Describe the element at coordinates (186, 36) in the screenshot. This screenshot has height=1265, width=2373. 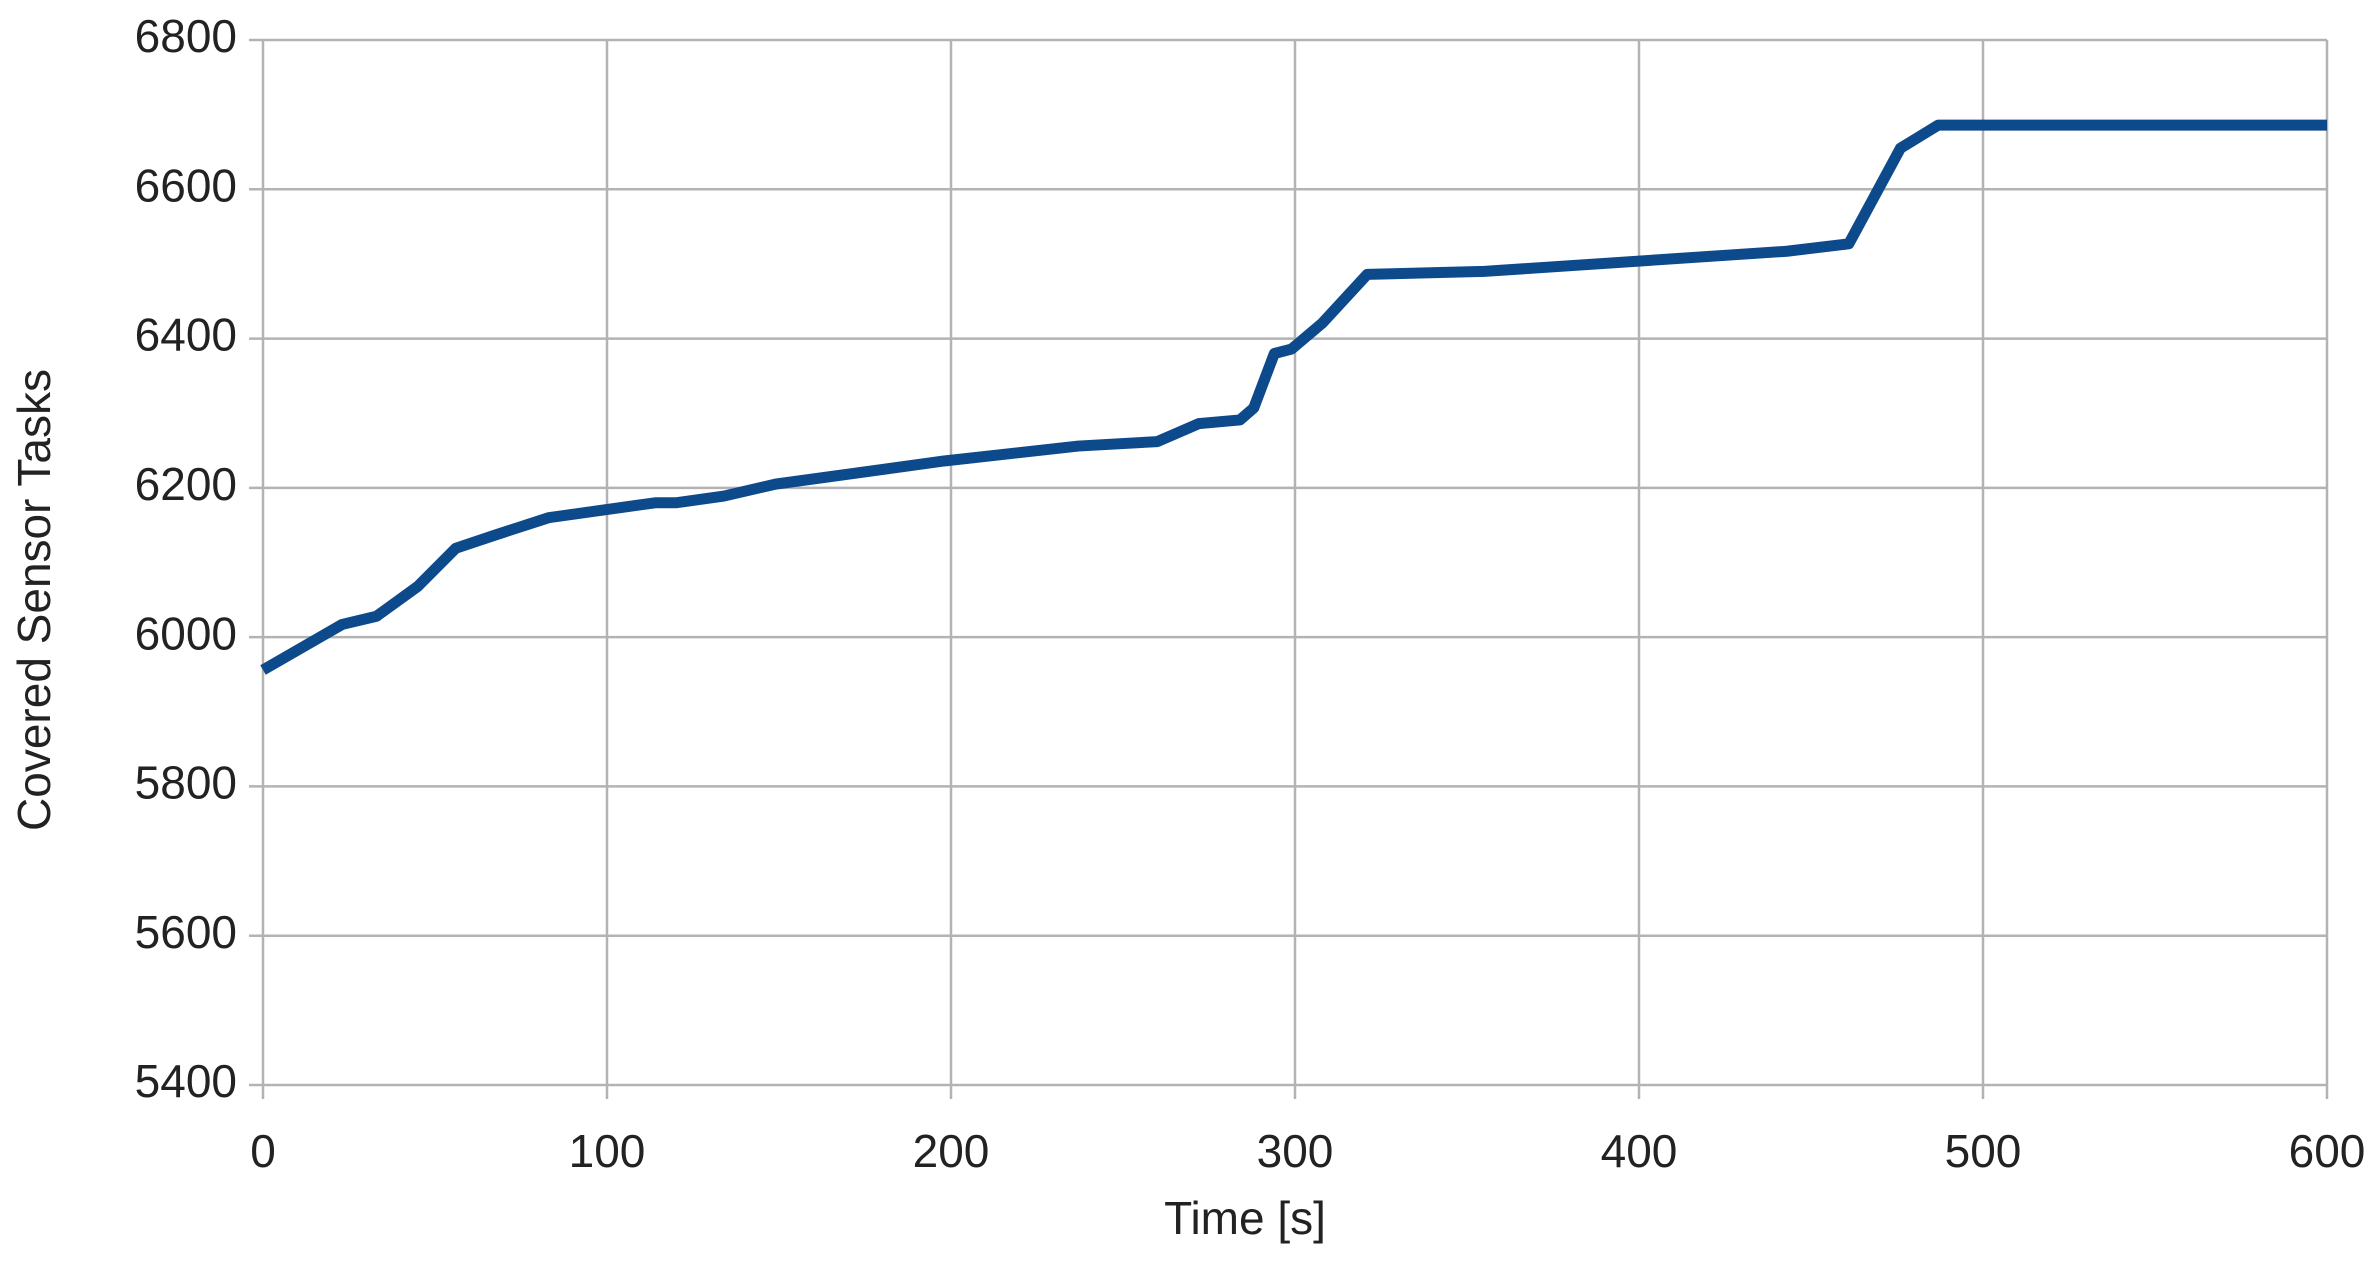
I see `y-tick-label: 6800` at that location.